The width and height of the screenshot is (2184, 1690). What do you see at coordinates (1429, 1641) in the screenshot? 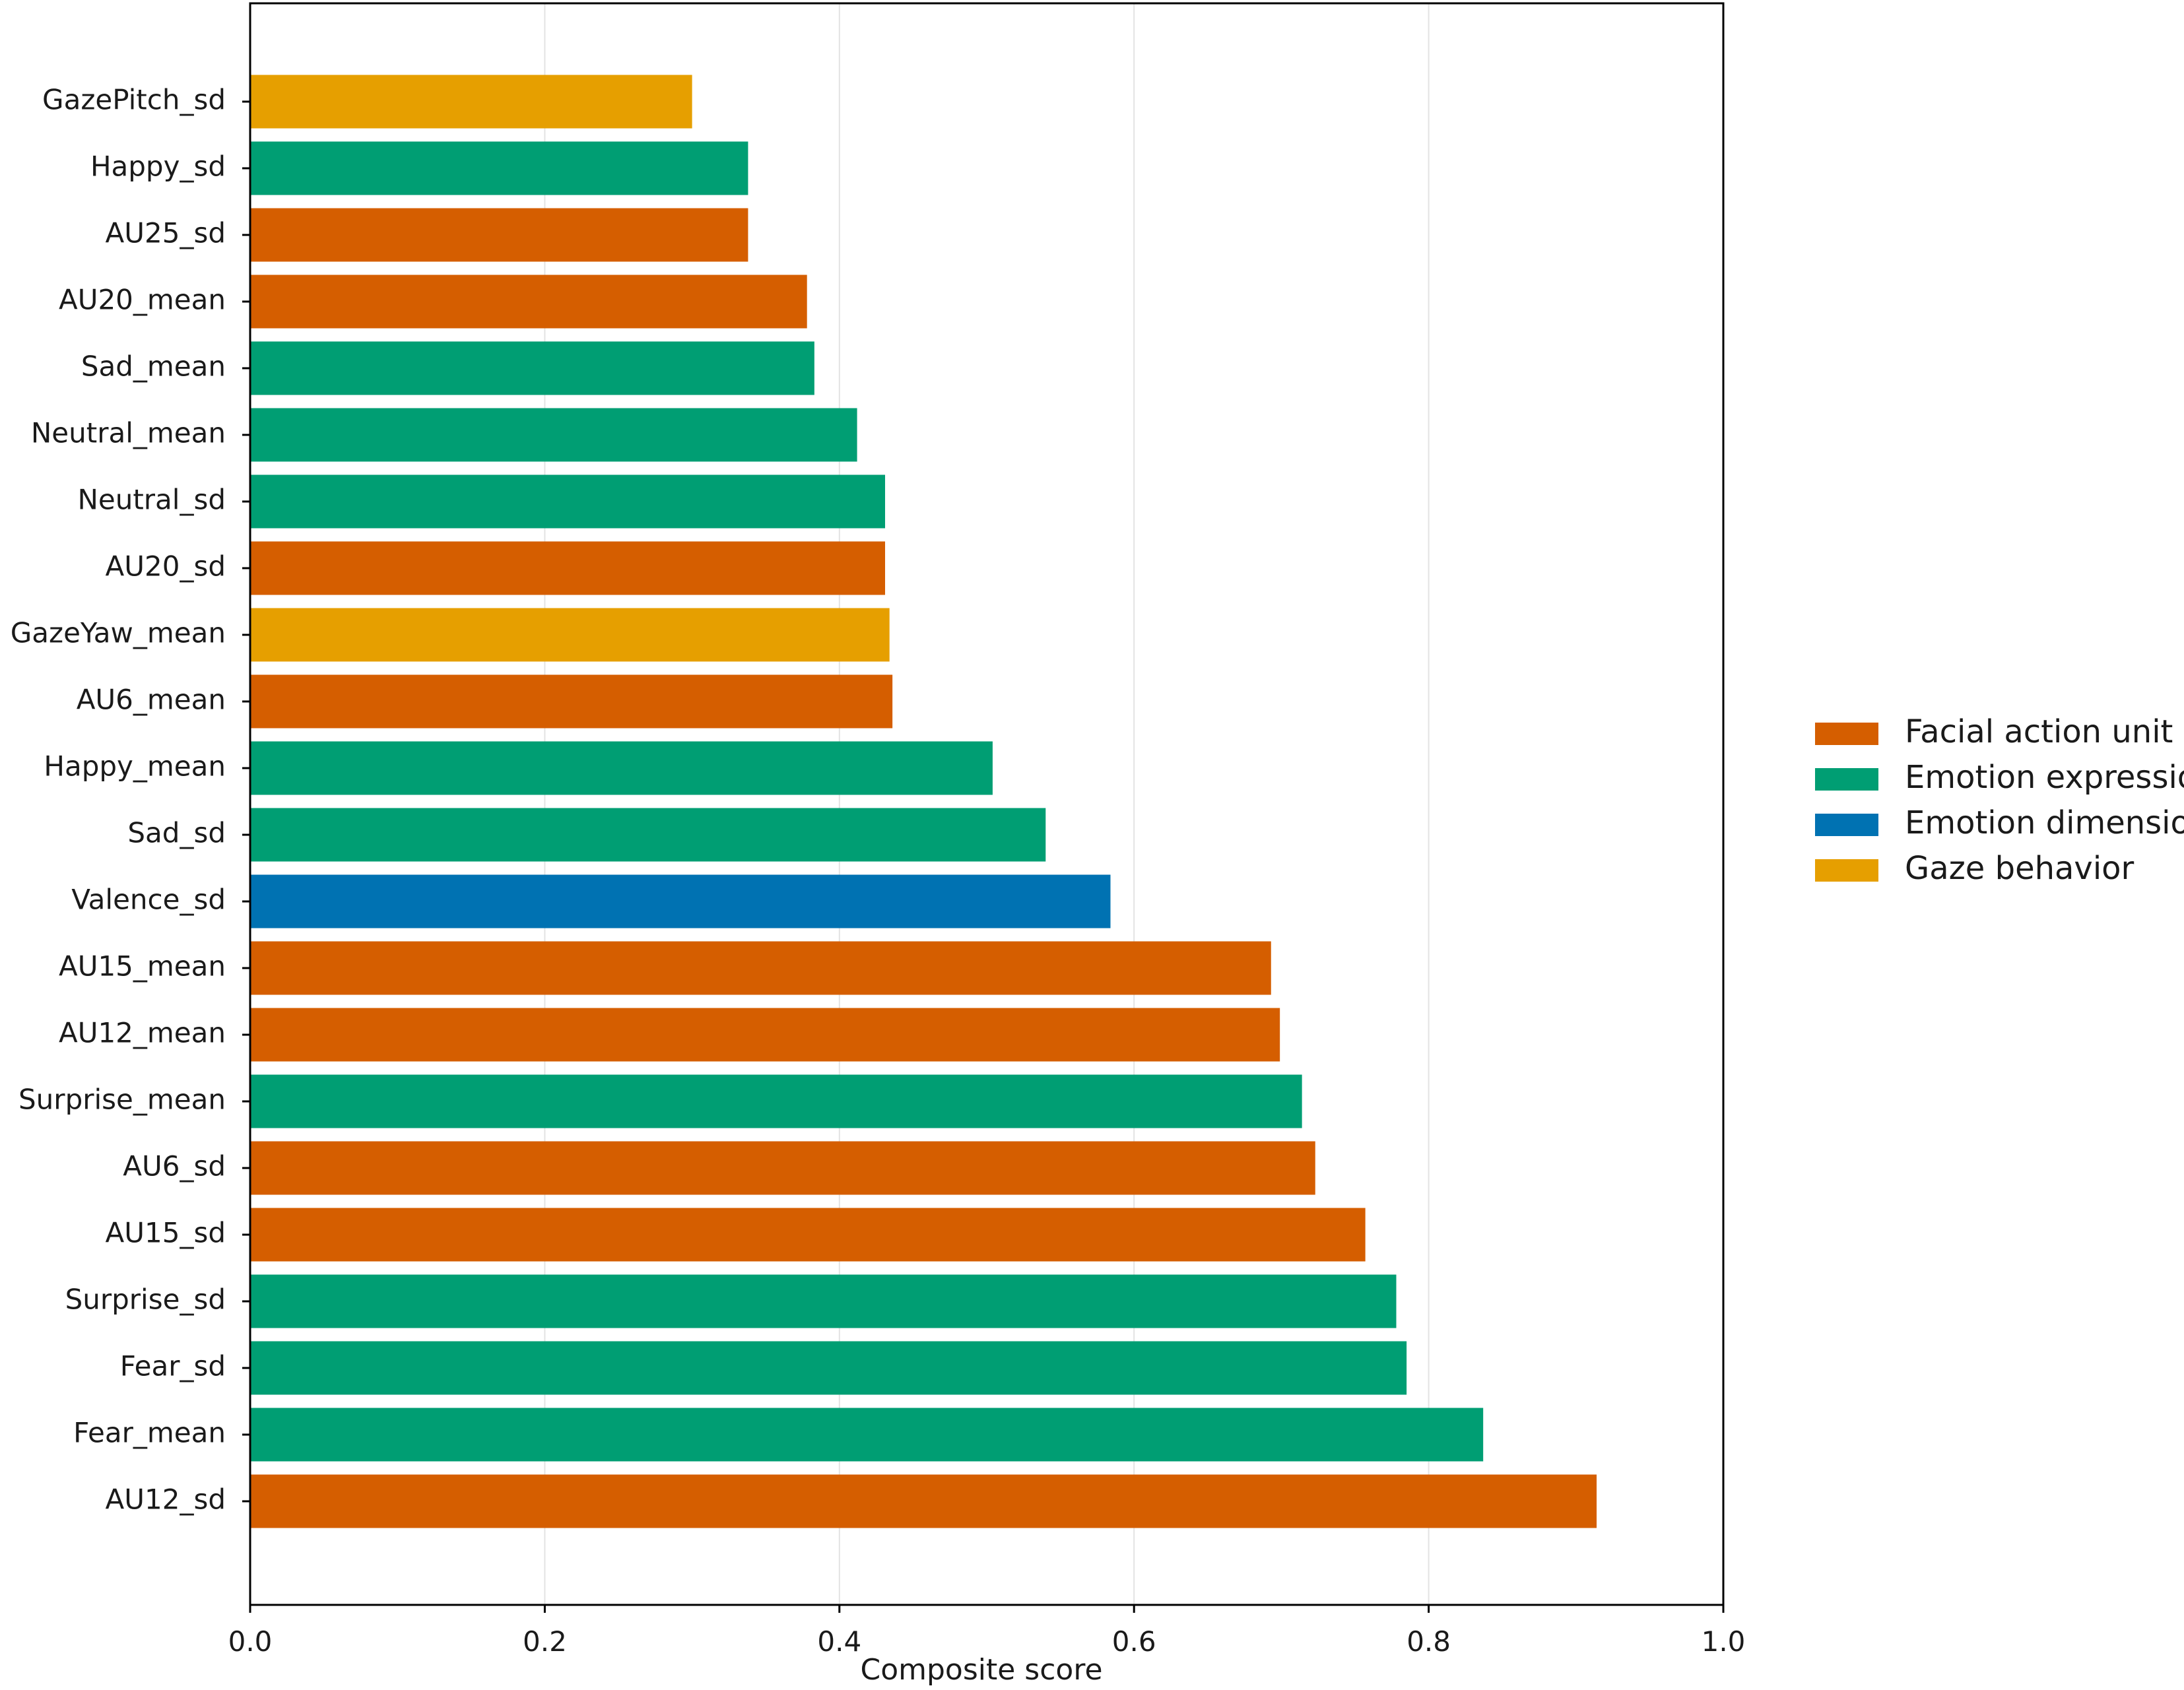
I see `x-tick-label: 0.8` at bounding box center [1429, 1641].